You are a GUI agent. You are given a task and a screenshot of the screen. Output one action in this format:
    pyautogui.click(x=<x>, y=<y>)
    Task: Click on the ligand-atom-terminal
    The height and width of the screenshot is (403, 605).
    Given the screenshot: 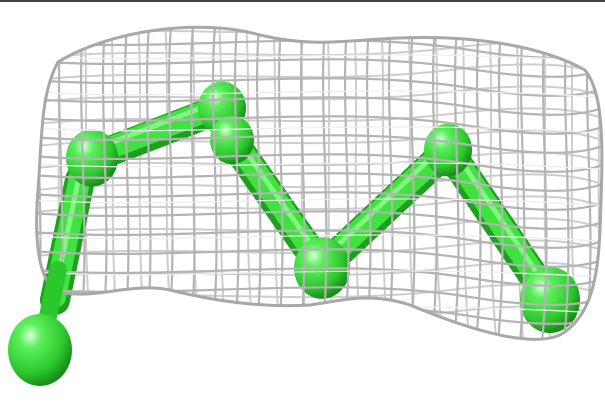 What is the action you would take?
    pyautogui.click(x=40, y=350)
    